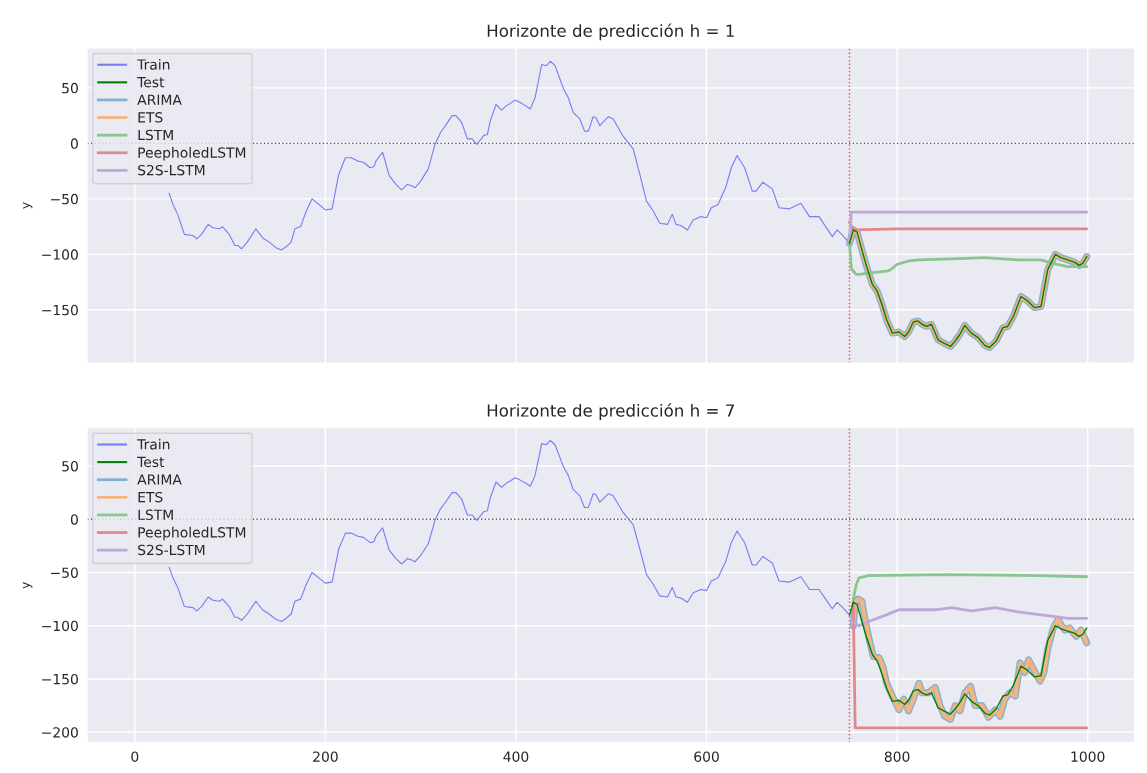 Image resolution: width=1147 pixels, height=773 pixels. What do you see at coordinates (325, 756) in the screenshot?
I see `x-tick-label: 200` at bounding box center [325, 756].